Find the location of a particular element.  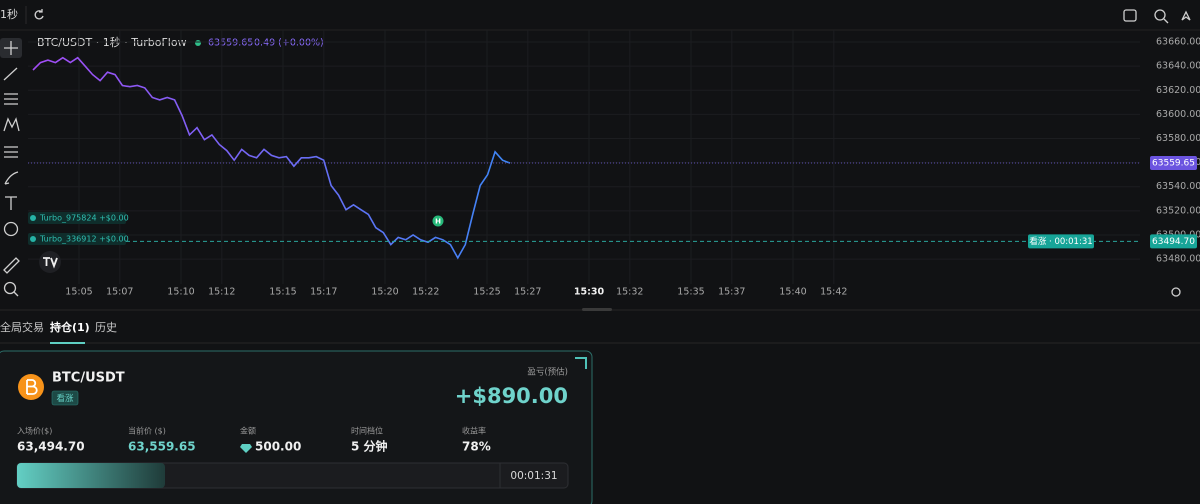

countdown: 00:01:31 is located at coordinates (533, 476).